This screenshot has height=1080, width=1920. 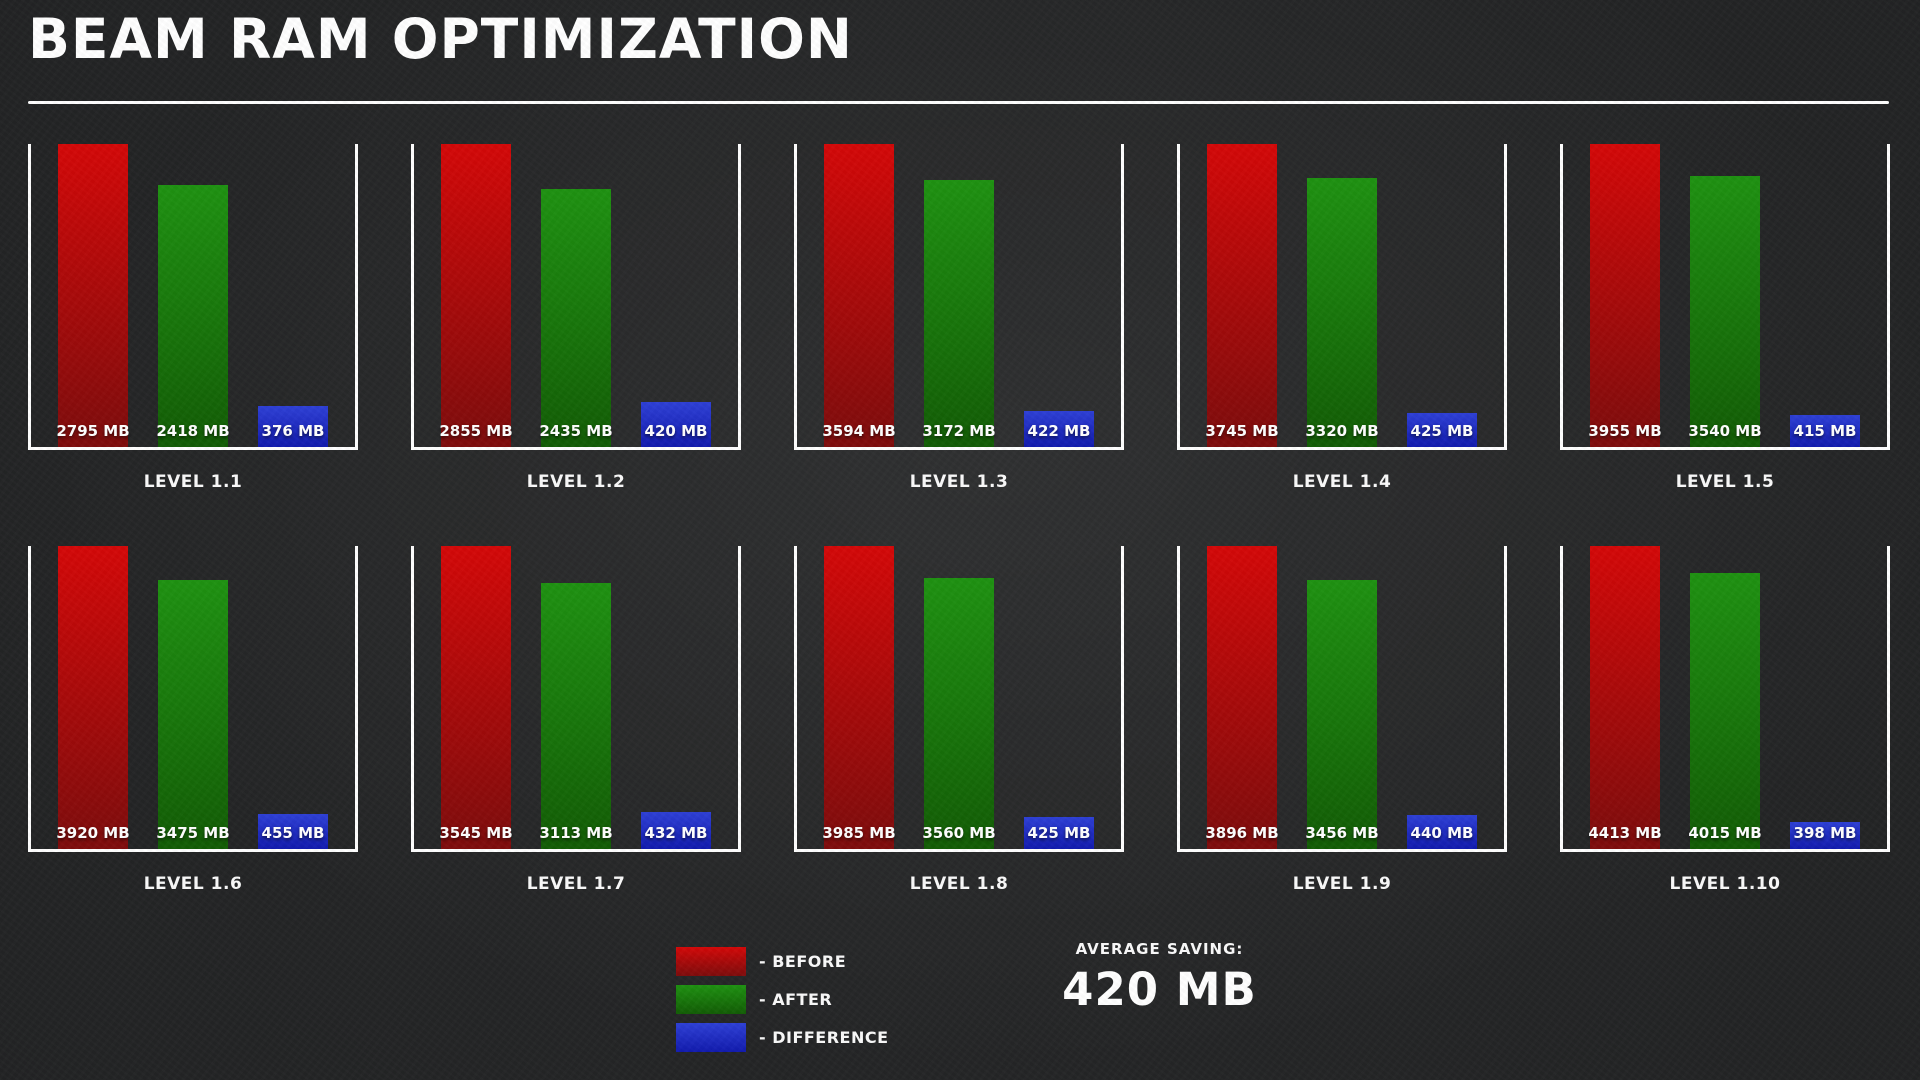 I want to click on level-label: LEVEL 1.10, so click(x=1725, y=884).